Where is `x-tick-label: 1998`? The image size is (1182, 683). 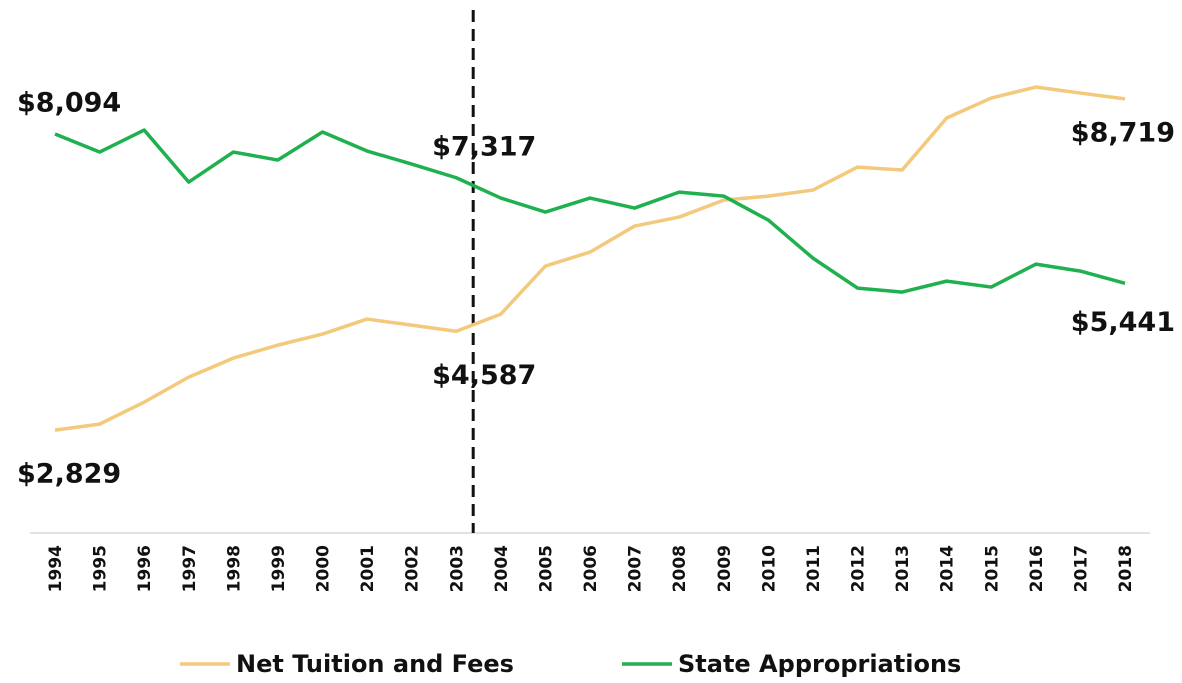 x-tick-label: 1998 is located at coordinates (234, 568).